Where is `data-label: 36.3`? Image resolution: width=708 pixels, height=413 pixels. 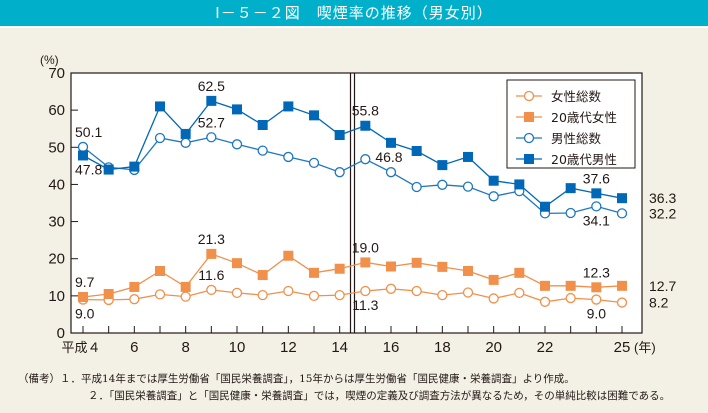
data-label: 36.3 is located at coordinates (662, 198).